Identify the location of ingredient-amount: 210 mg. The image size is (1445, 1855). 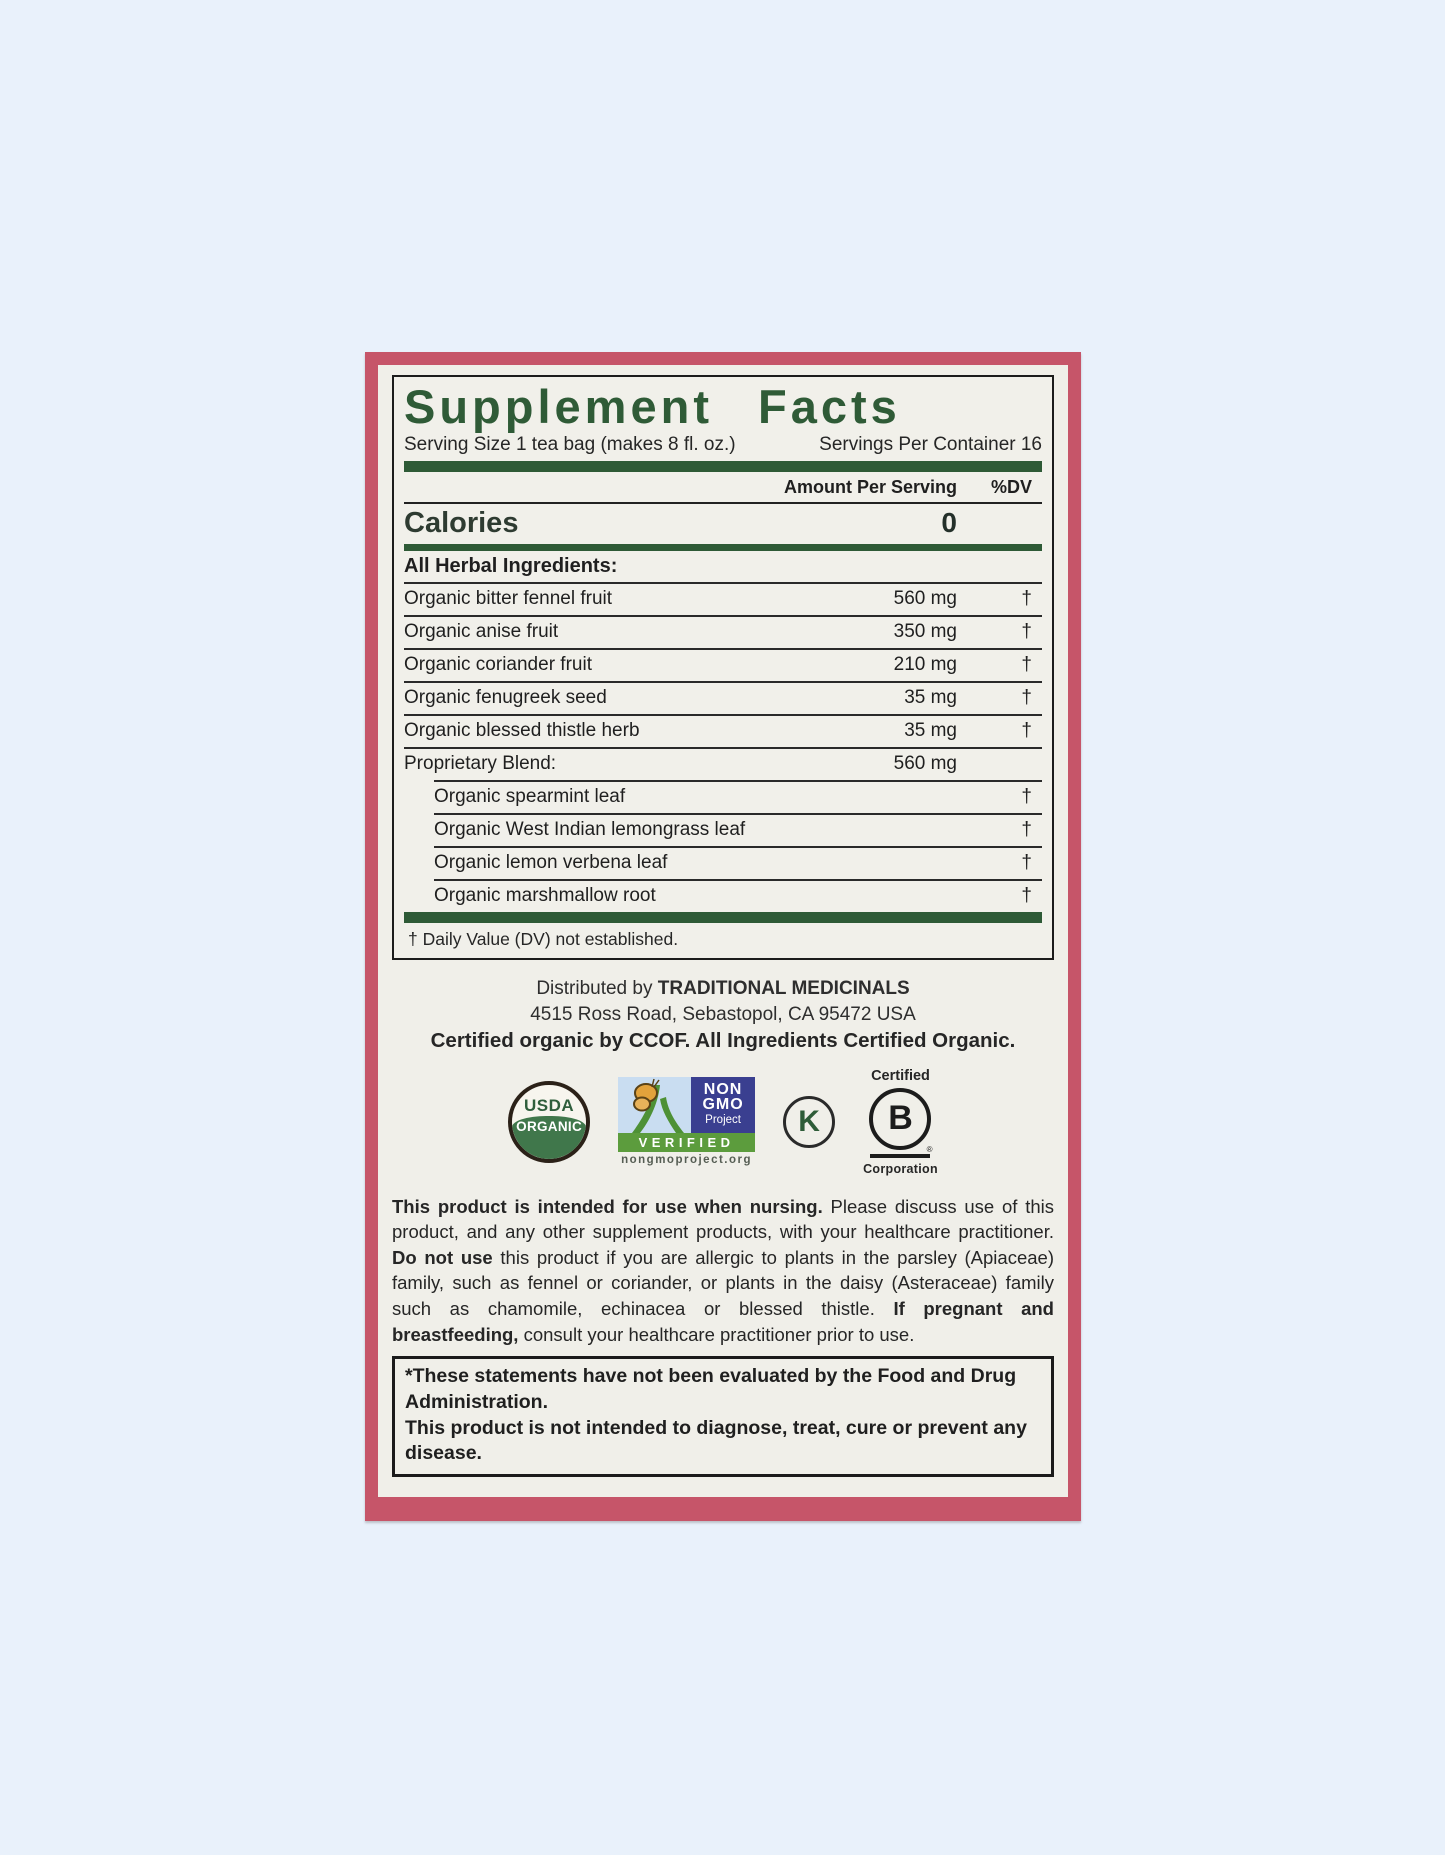
(925, 665).